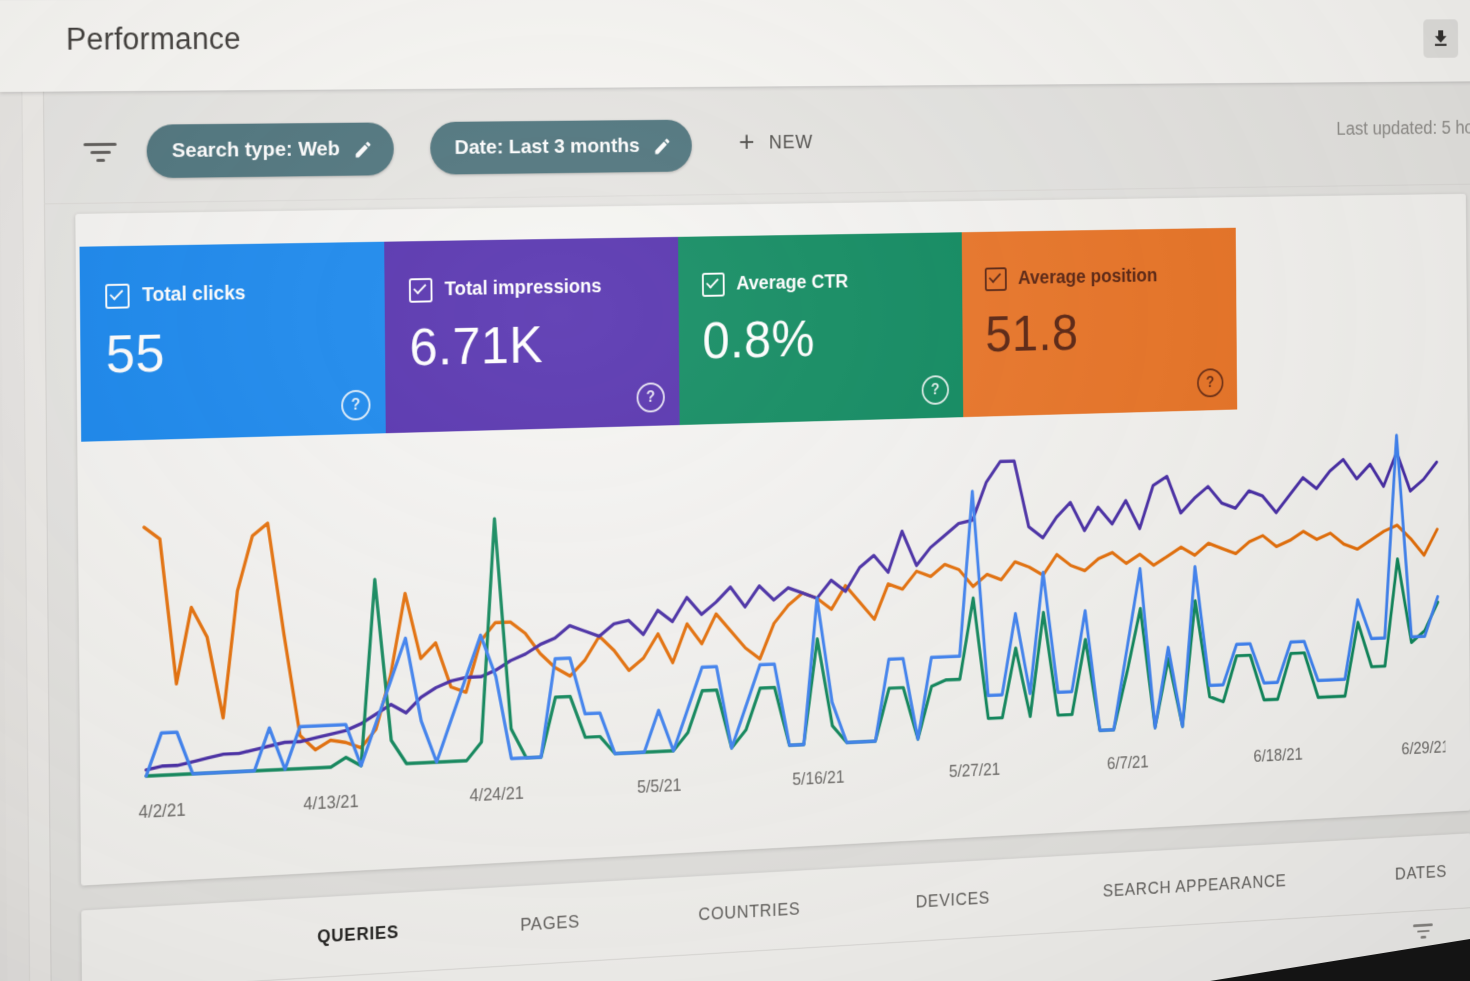 The height and width of the screenshot is (981, 1470). What do you see at coordinates (818, 778) in the screenshot?
I see `x-tick-label: 5/16/21` at bounding box center [818, 778].